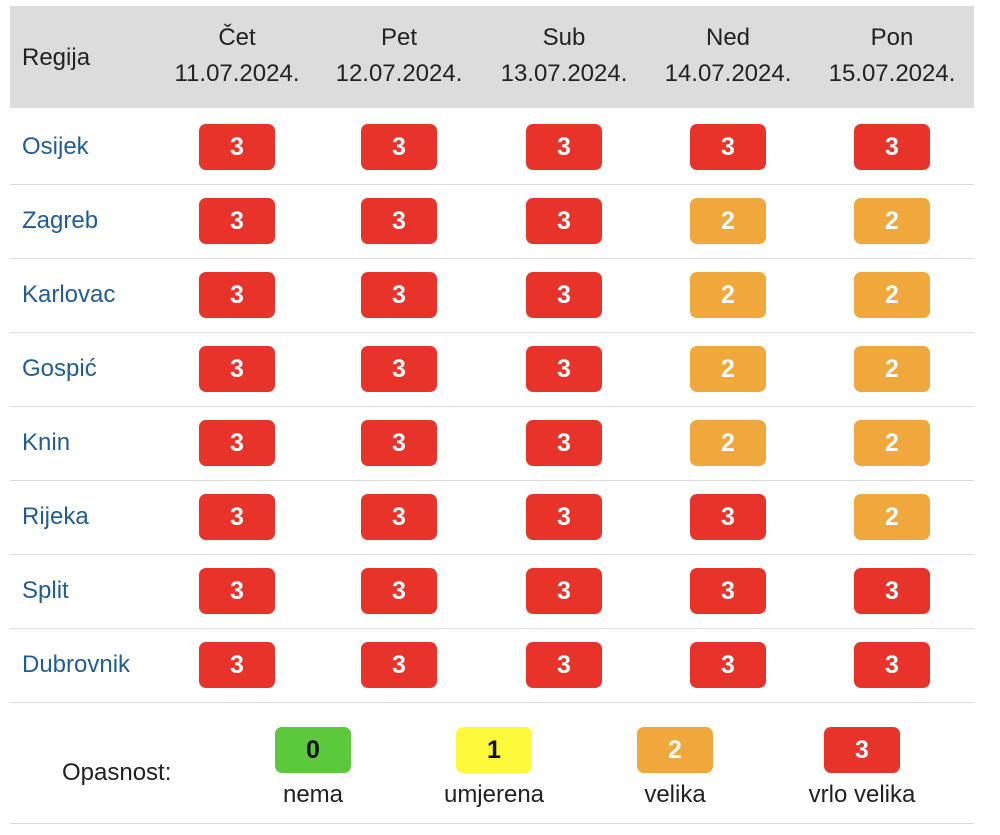 This screenshot has width=1000, height=835. What do you see at coordinates (55, 146) in the screenshot?
I see `region-link: Osijek` at bounding box center [55, 146].